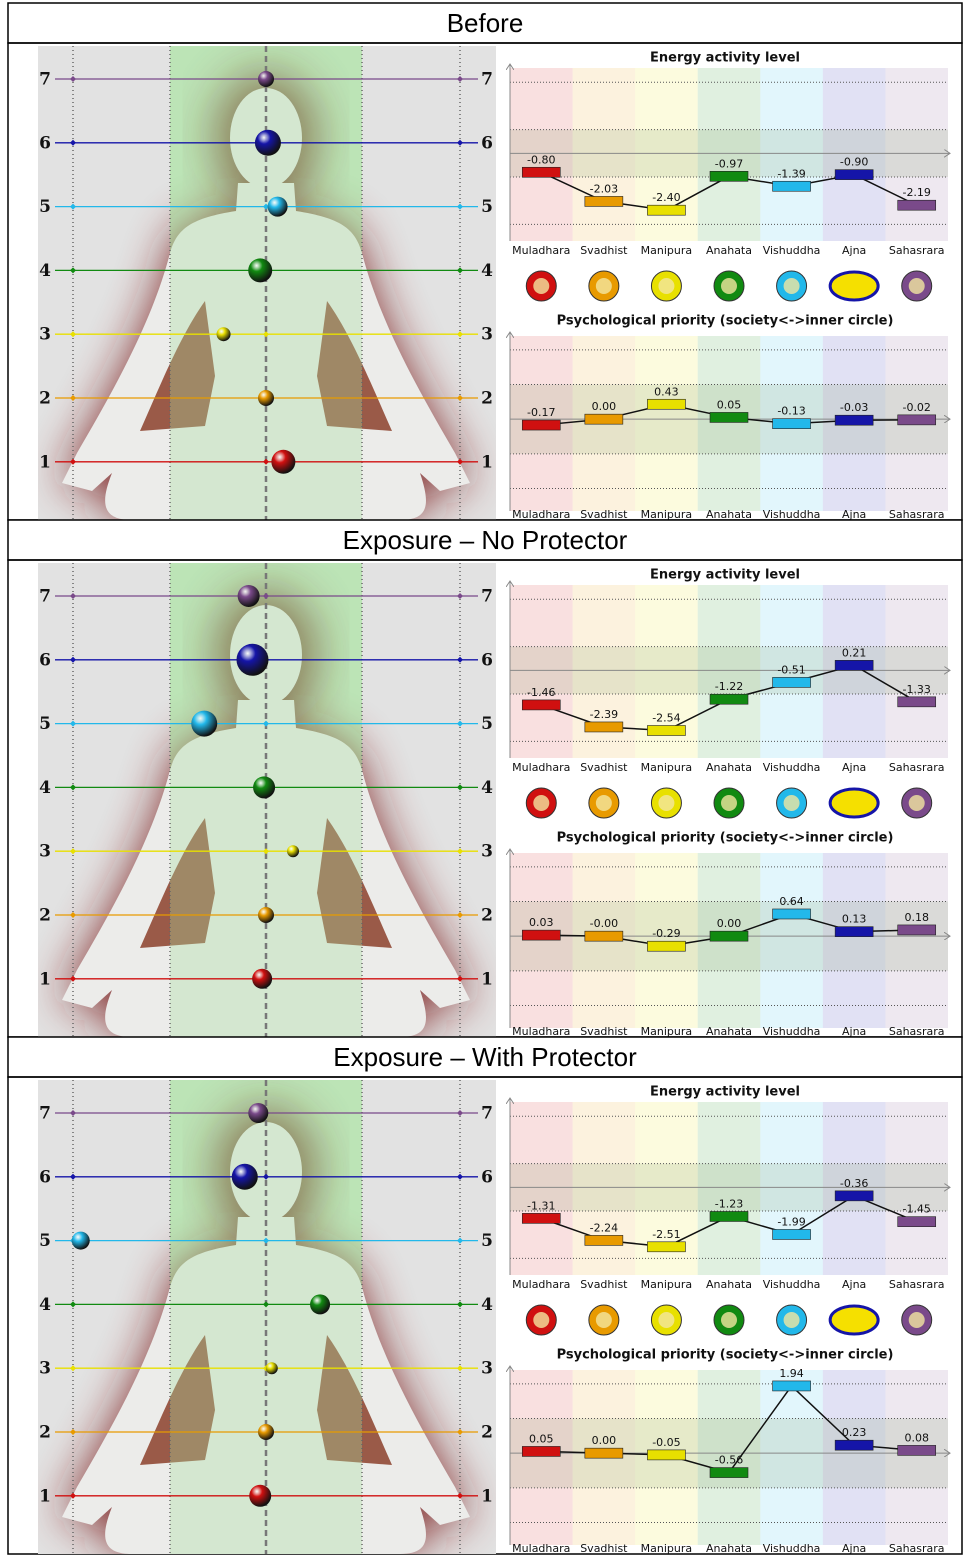 This screenshot has width=969, height=1561. I want to click on value-label: 0.21, so click(854, 652).